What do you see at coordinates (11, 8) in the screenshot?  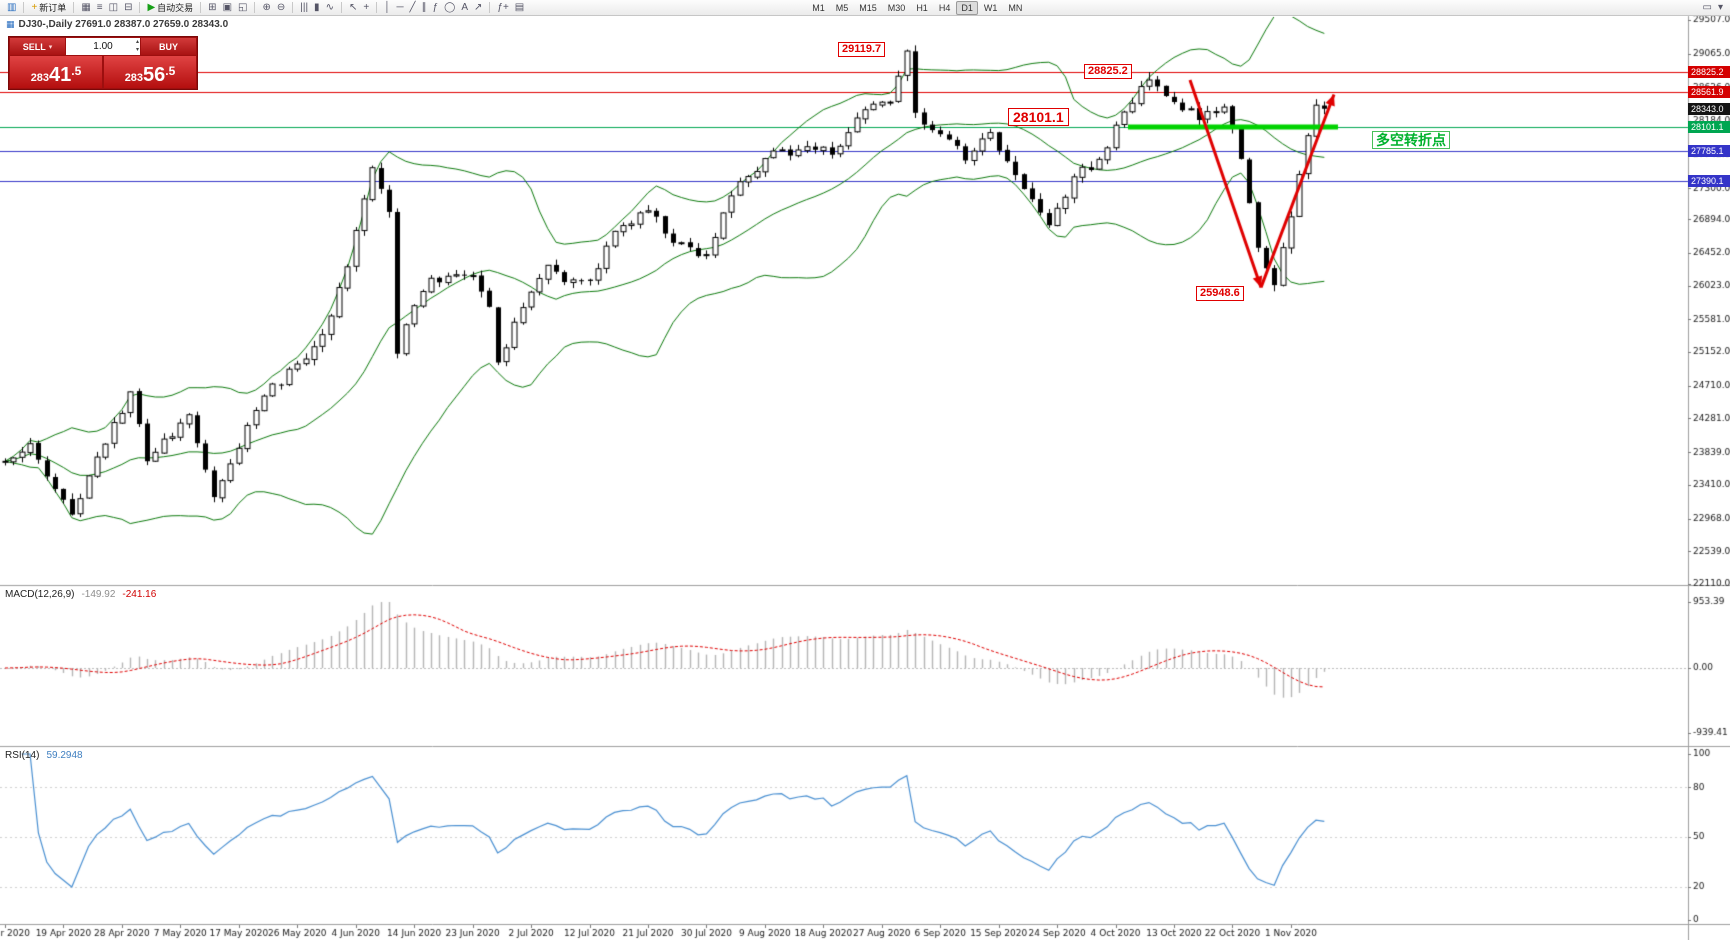 I see `terminal-app-icon: ▥` at bounding box center [11, 8].